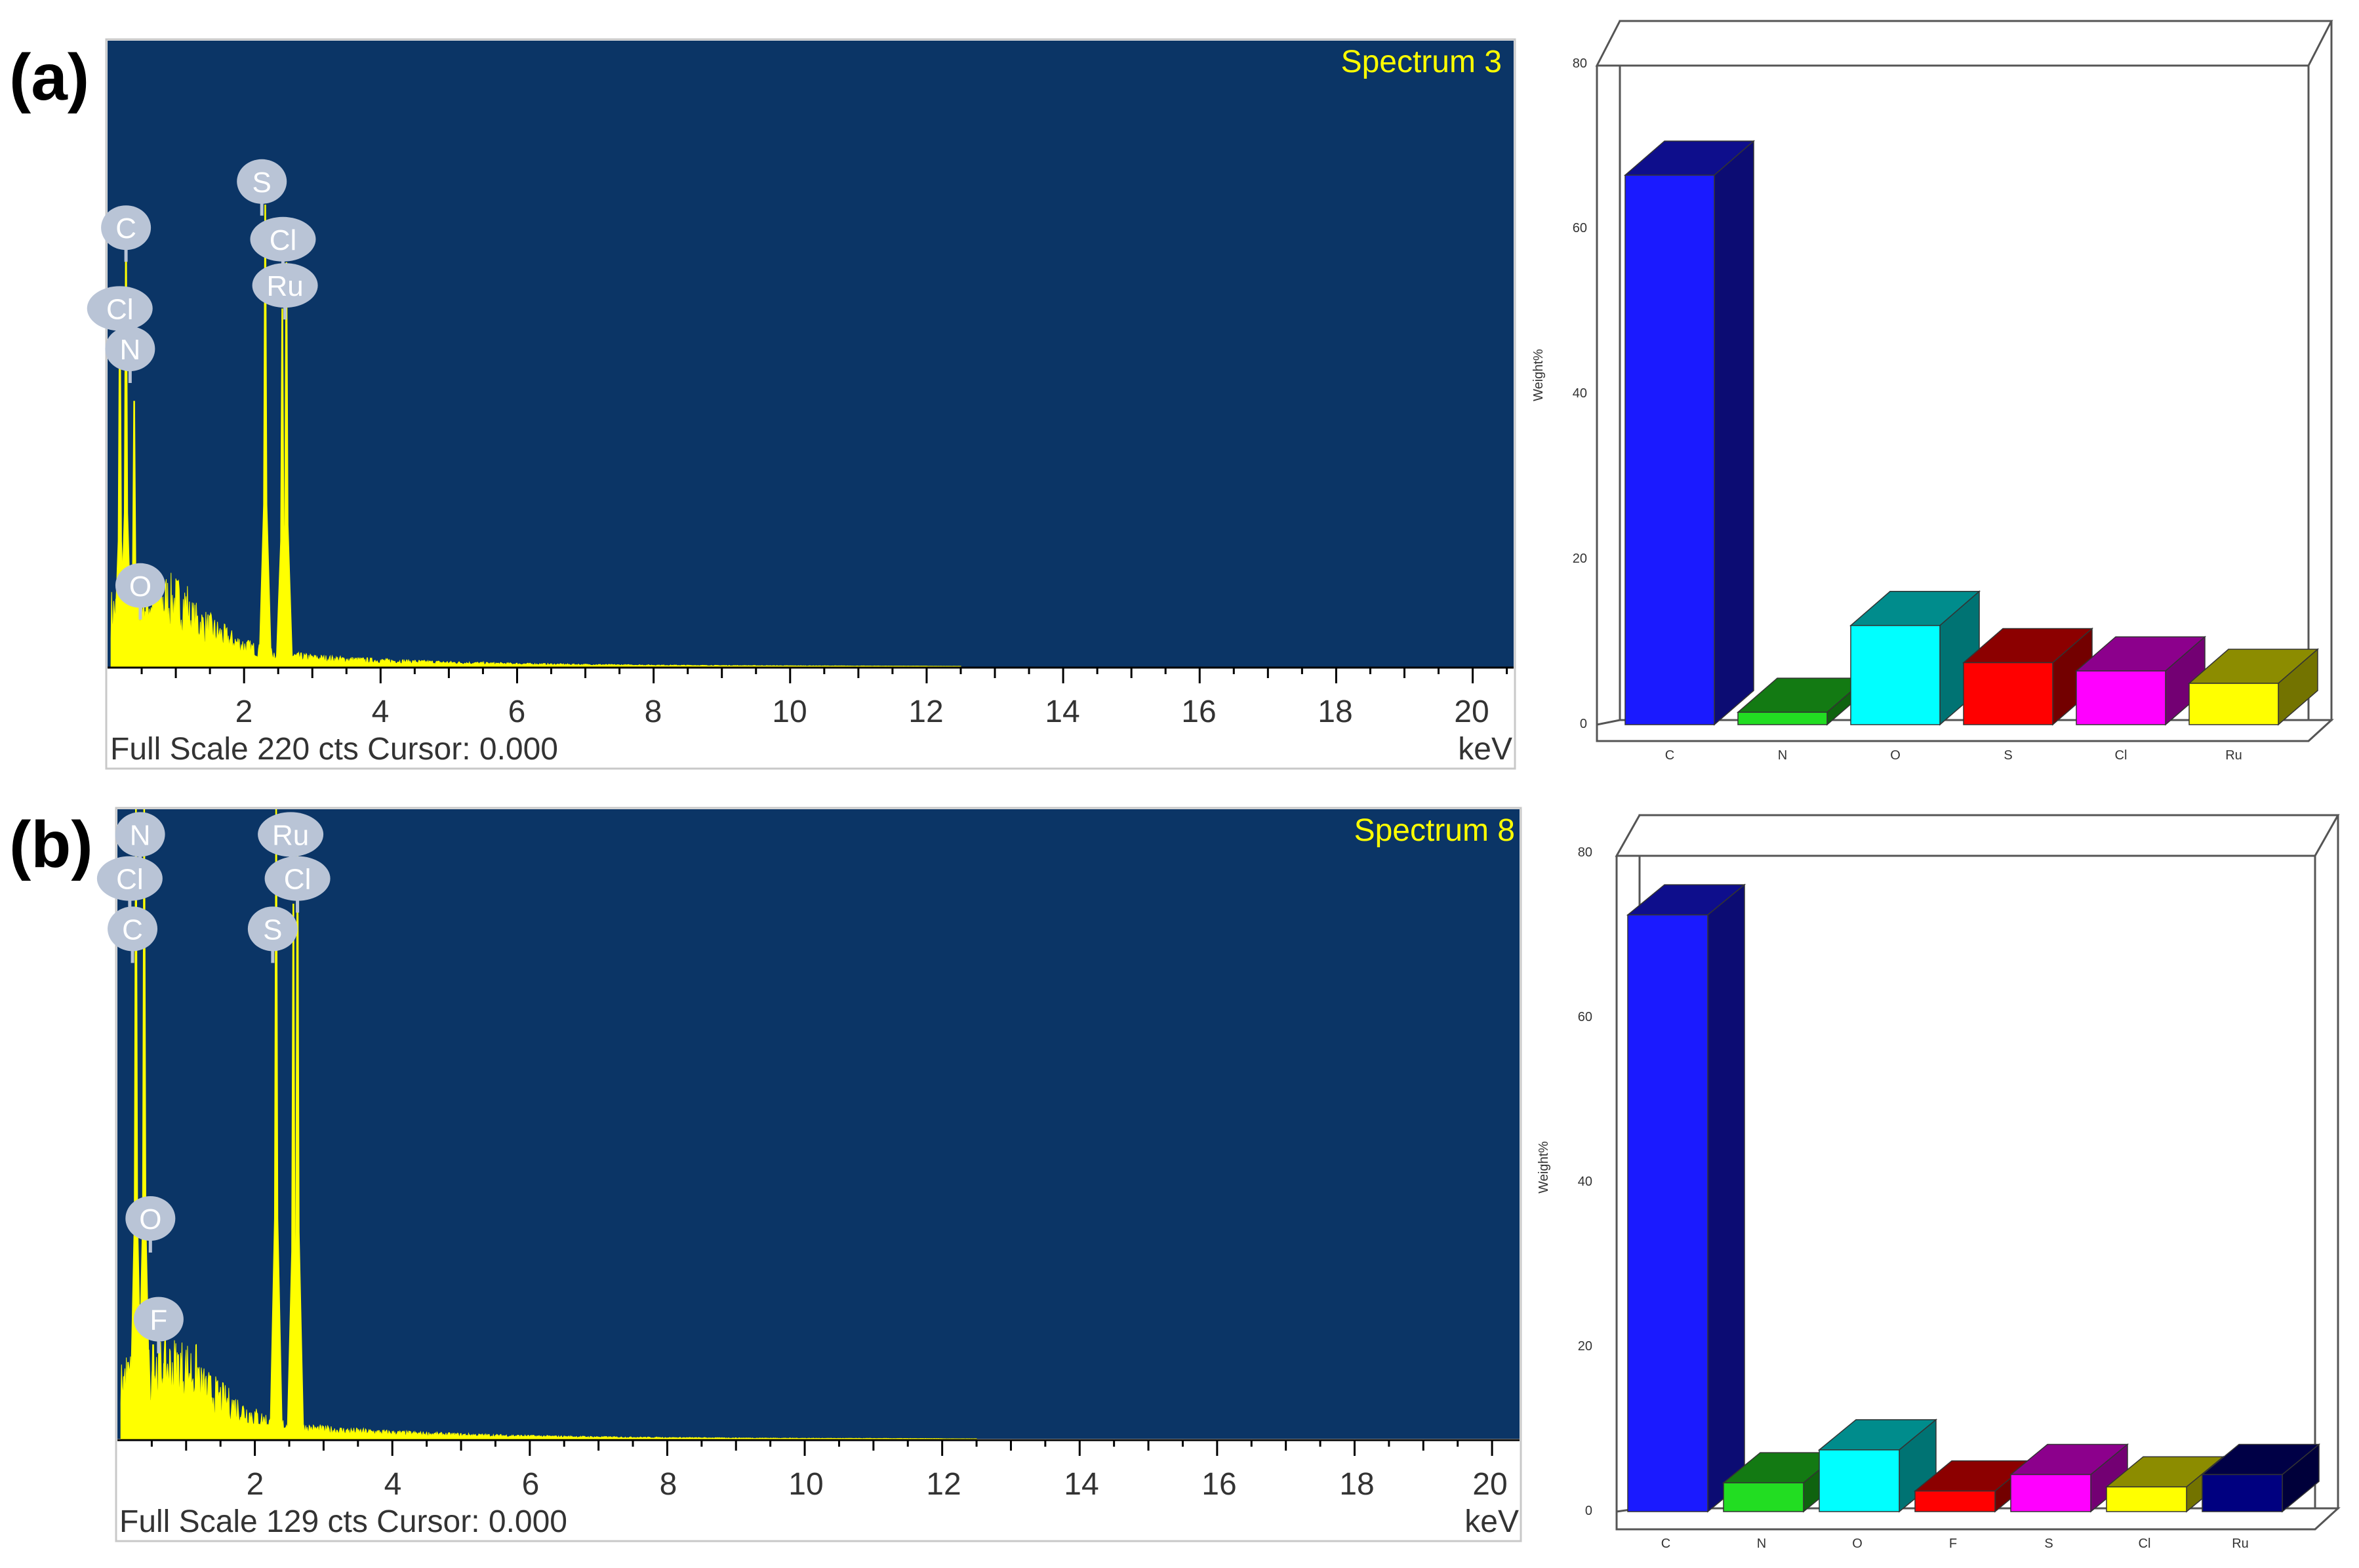 This screenshot has height=1568, width=2359. Describe the element at coordinates (49, 77) in the screenshot. I see `panel-a-label: (a)` at that location.